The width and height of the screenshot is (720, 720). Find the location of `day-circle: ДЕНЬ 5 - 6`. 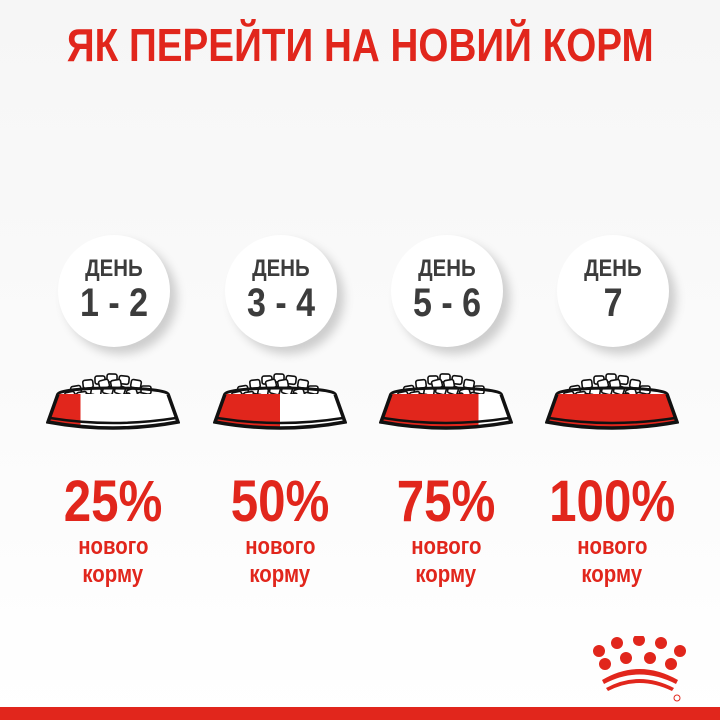

day-circle: ДЕНЬ 5 - 6 is located at coordinates (447, 291).